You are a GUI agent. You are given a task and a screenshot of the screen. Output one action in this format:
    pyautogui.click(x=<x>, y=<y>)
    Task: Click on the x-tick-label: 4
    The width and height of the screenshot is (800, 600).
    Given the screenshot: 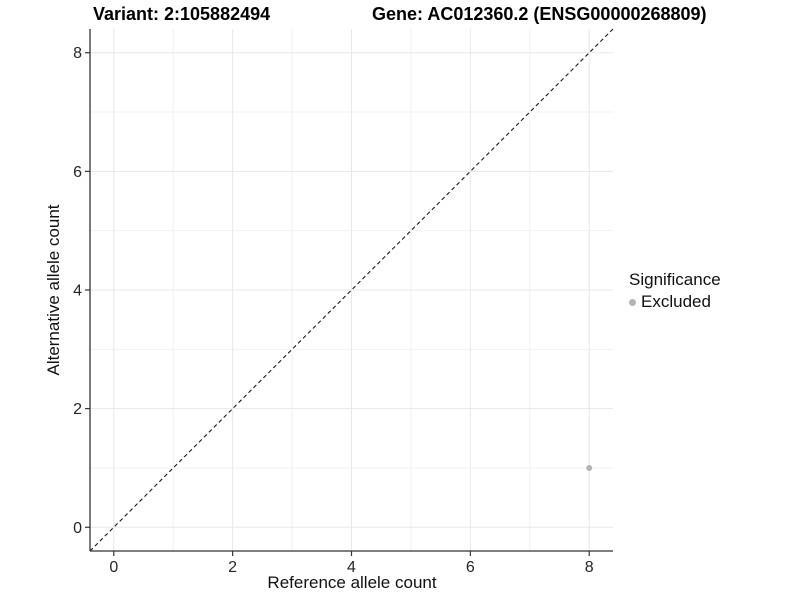 What is the action you would take?
    pyautogui.click(x=351, y=567)
    